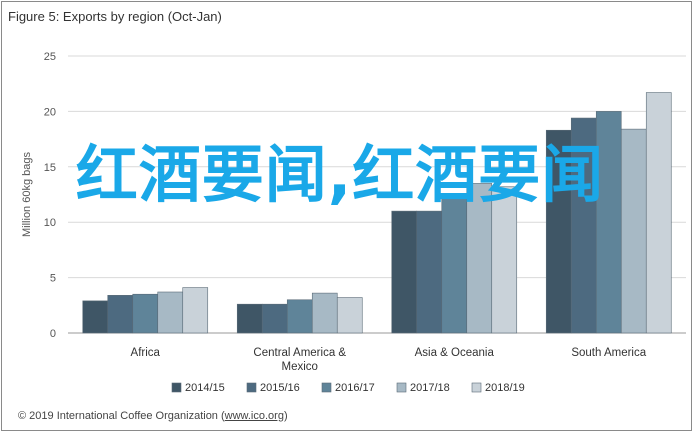  I want to click on y-tick-labels: 0 5 10 15 20 25, so click(50, 195).